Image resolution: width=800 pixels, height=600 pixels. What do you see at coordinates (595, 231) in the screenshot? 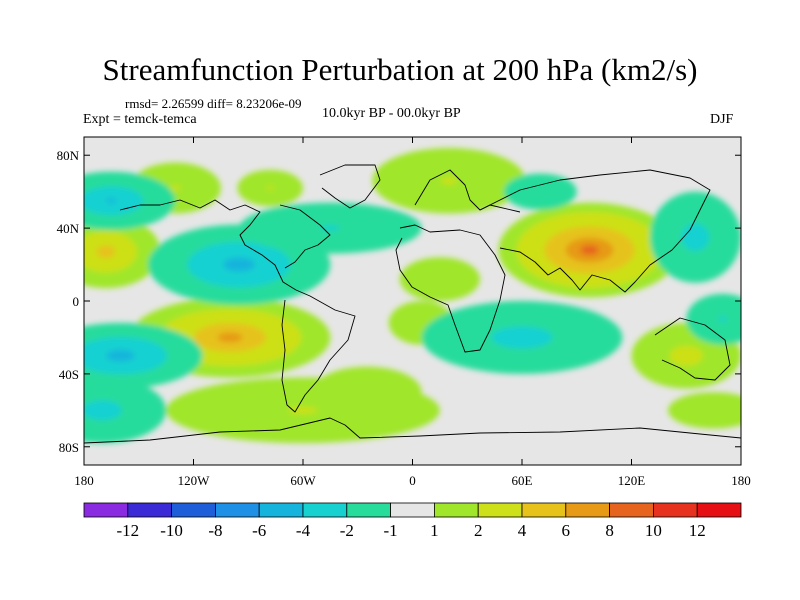
I see `coast-asia` at bounding box center [595, 231].